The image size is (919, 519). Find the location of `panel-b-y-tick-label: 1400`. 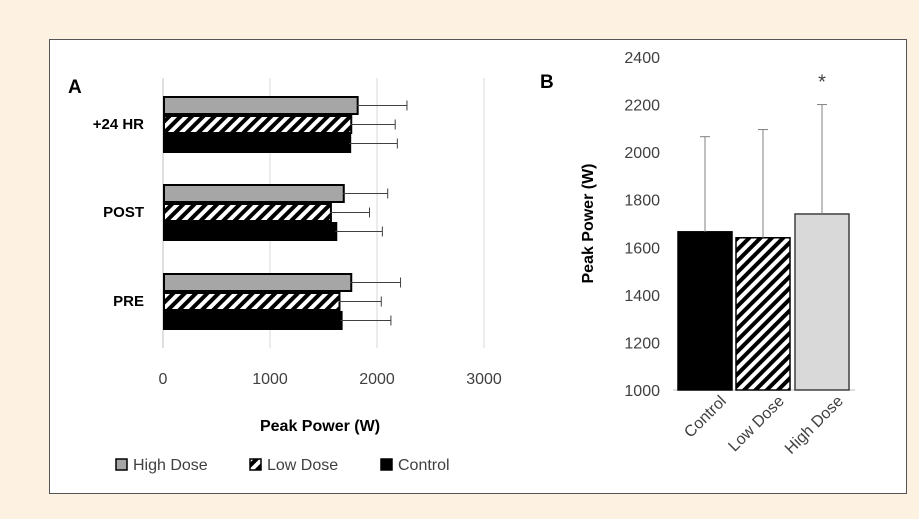

panel-b-y-tick-label: 1400 is located at coordinates (642, 296).